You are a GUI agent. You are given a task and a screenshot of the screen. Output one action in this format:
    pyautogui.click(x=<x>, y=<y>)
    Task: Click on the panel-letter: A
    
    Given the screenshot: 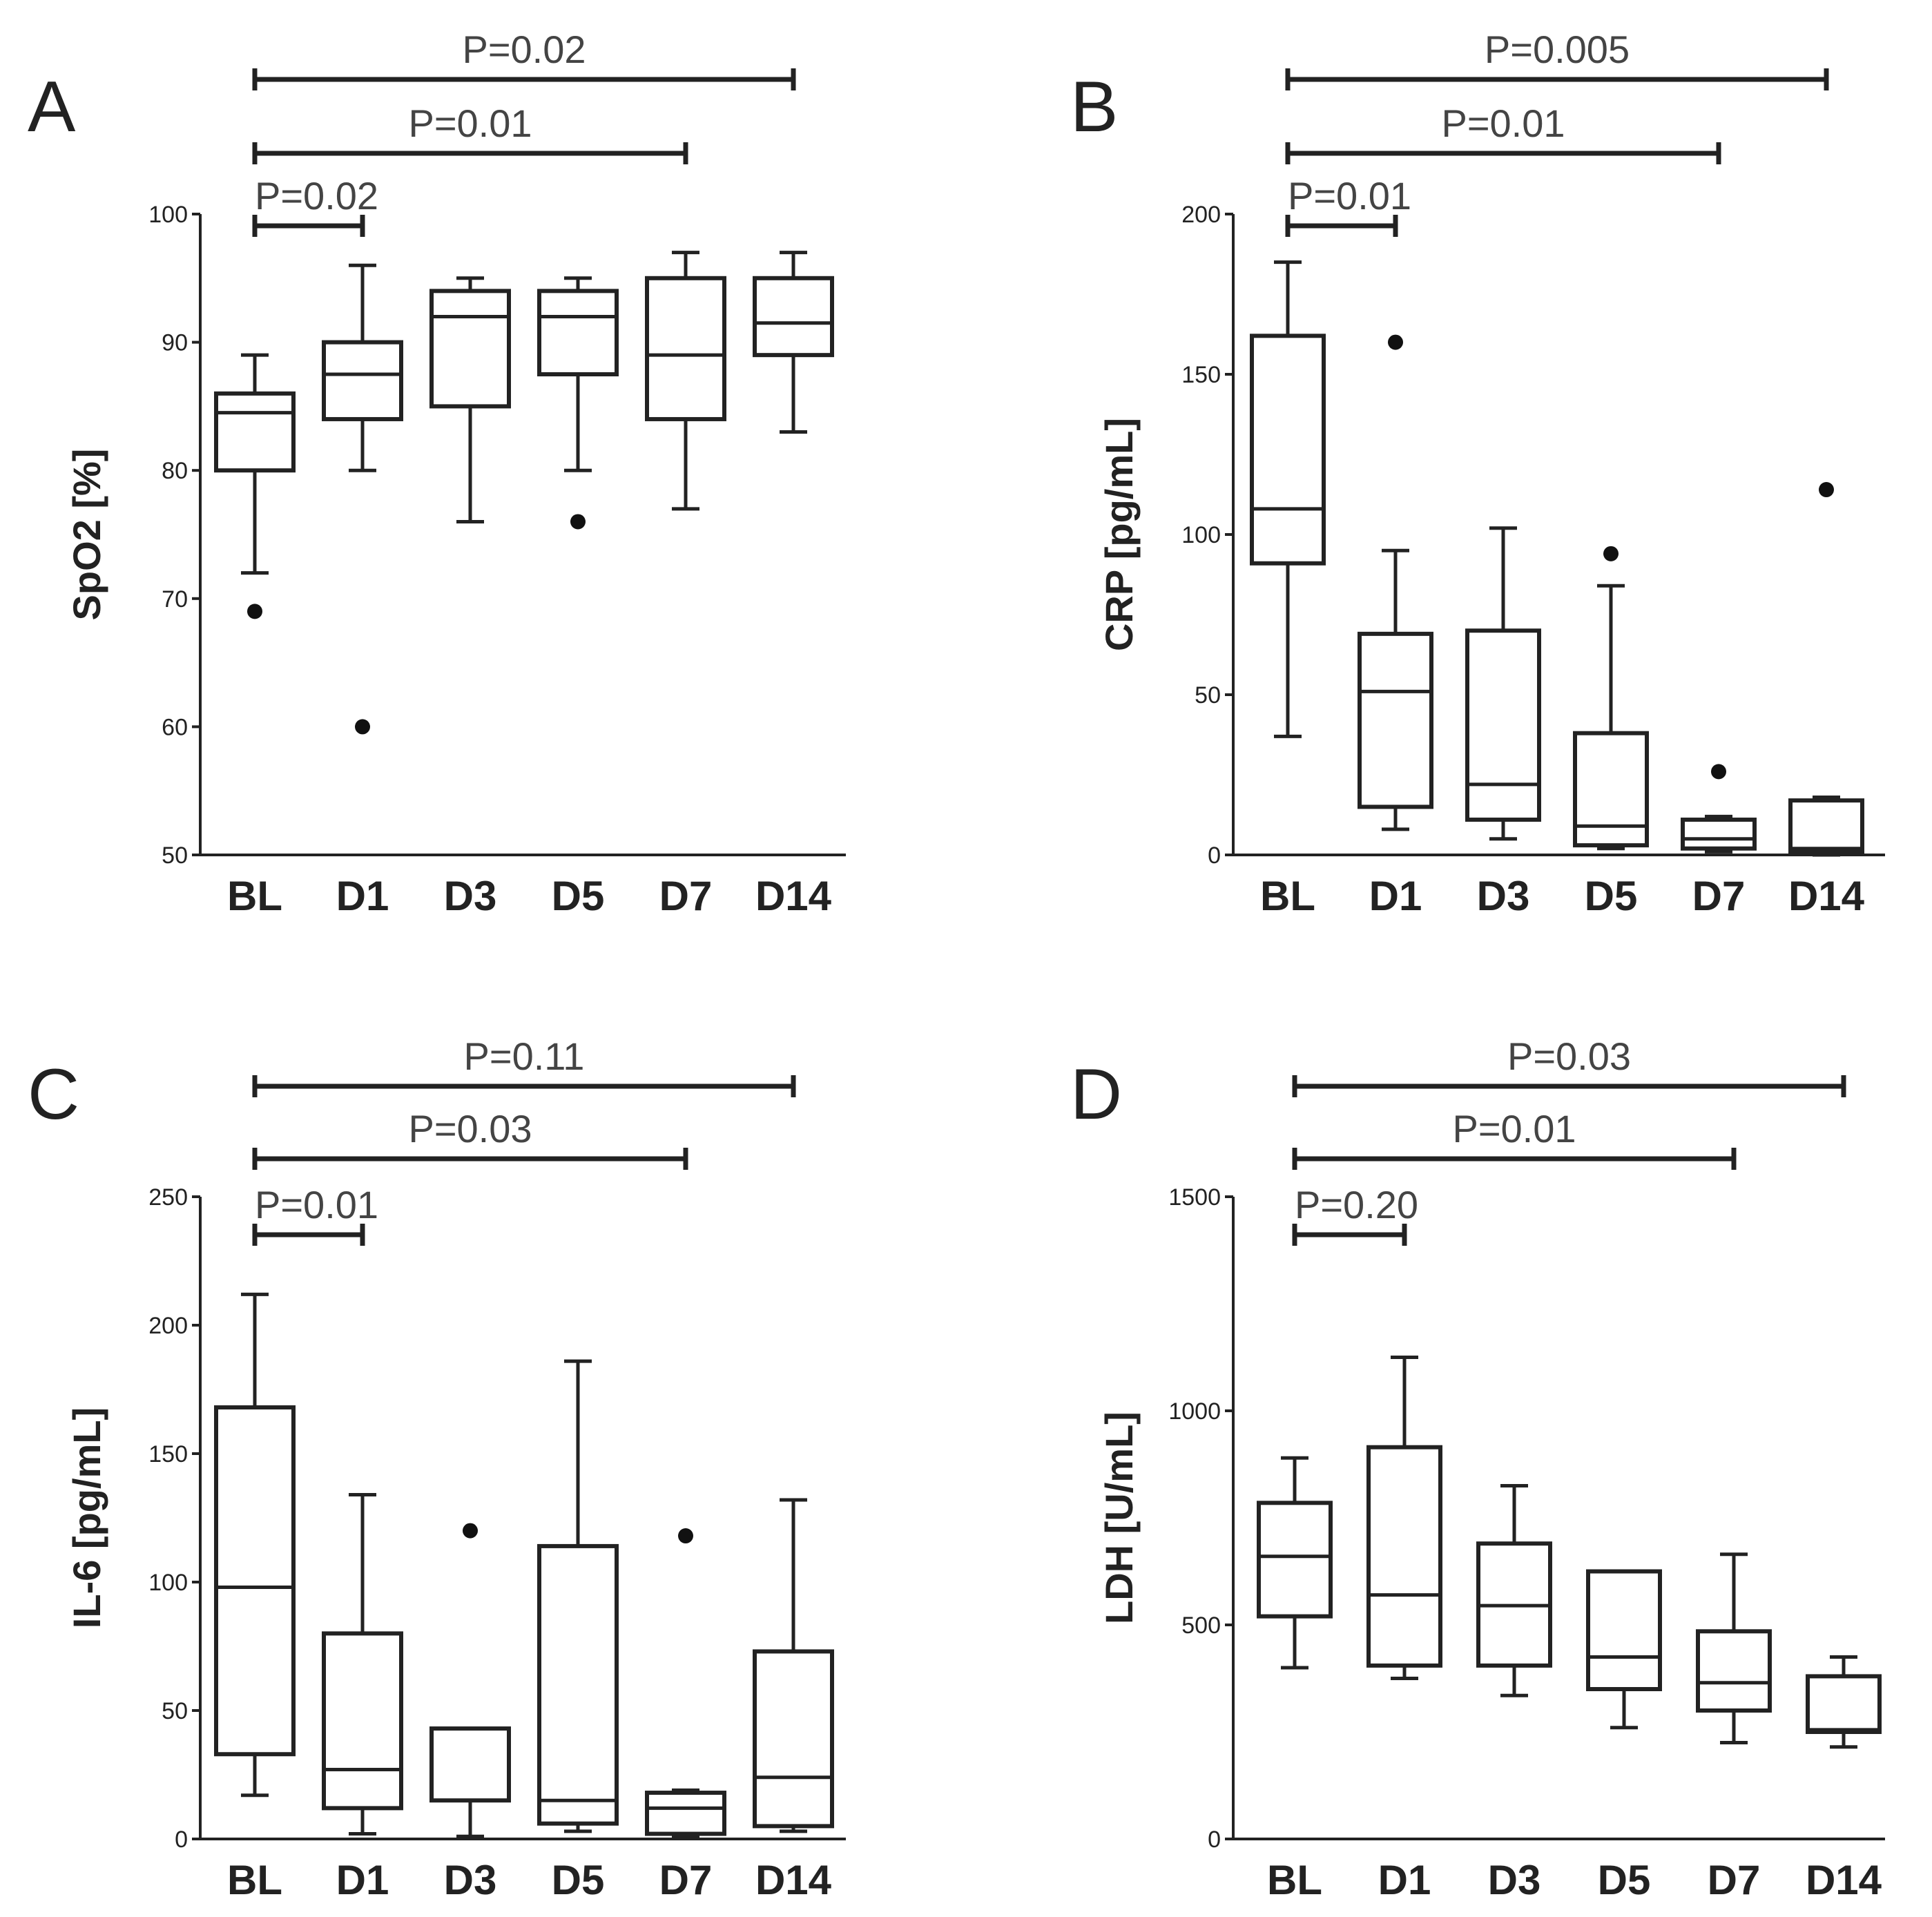 What is the action you would take?
    pyautogui.click(x=52, y=107)
    